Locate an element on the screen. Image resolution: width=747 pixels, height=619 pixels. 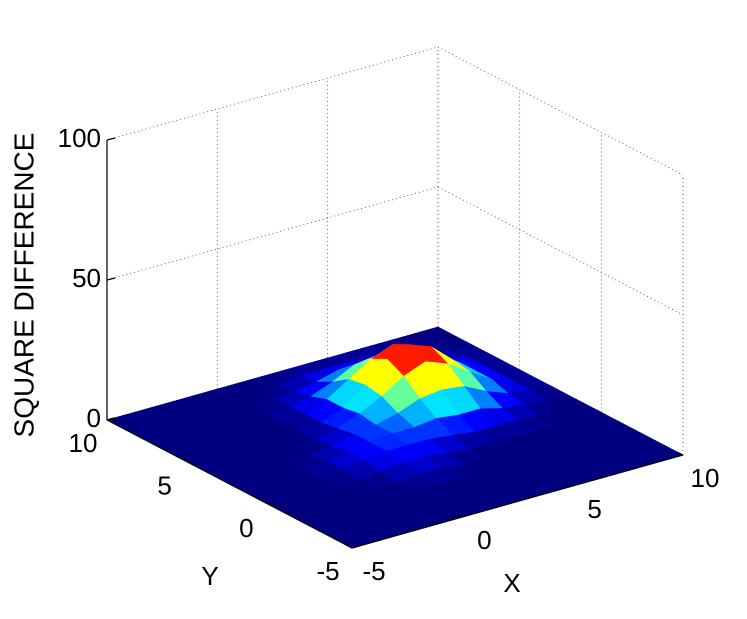
y-tick-label: 0 is located at coordinates (246, 528).